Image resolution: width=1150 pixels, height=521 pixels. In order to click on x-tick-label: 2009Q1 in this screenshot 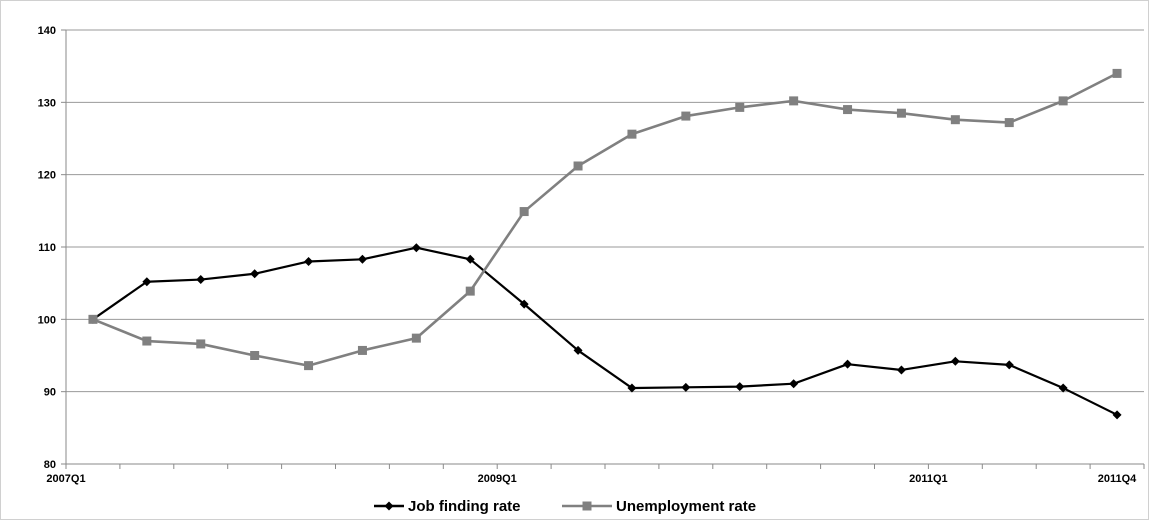, I will do `click(497, 479)`.